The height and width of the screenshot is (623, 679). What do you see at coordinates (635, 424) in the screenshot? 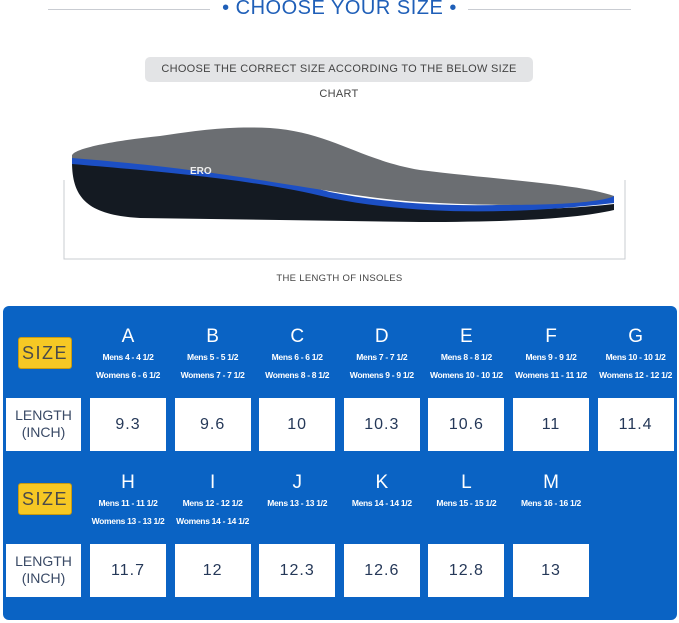
I see `length-value: 11.4` at bounding box center [635, 424].